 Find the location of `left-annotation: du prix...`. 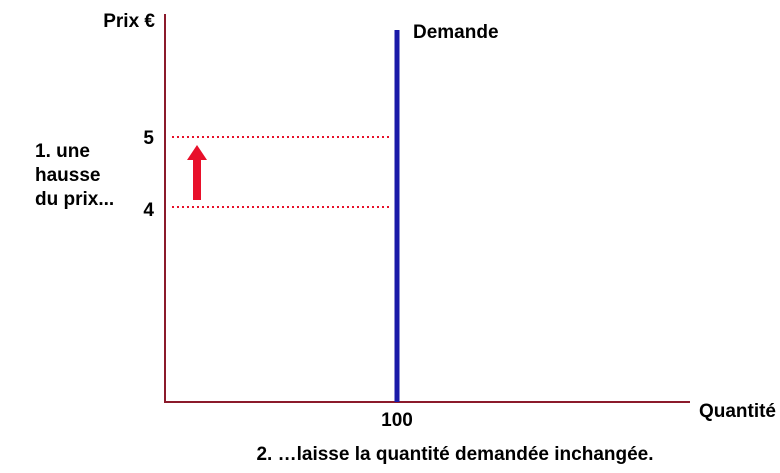

left-annotation: du prix... is located at coordinates (74, 199).